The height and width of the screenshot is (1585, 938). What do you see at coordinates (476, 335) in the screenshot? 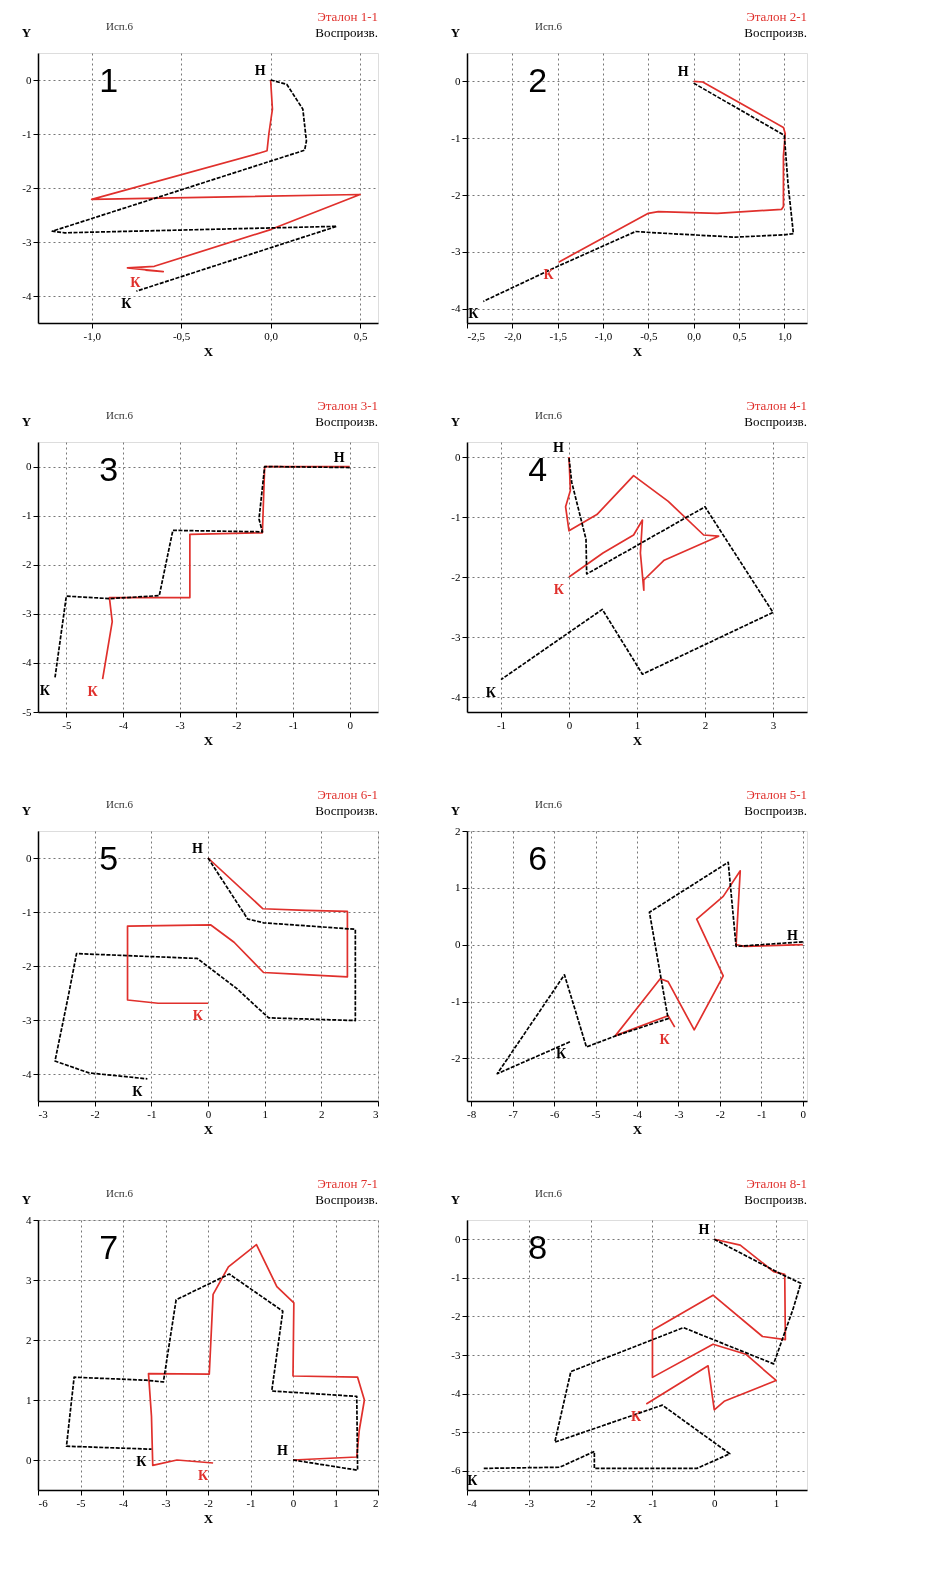
I see `x-tick-label: -2,5` at bounding box center [476, 335].